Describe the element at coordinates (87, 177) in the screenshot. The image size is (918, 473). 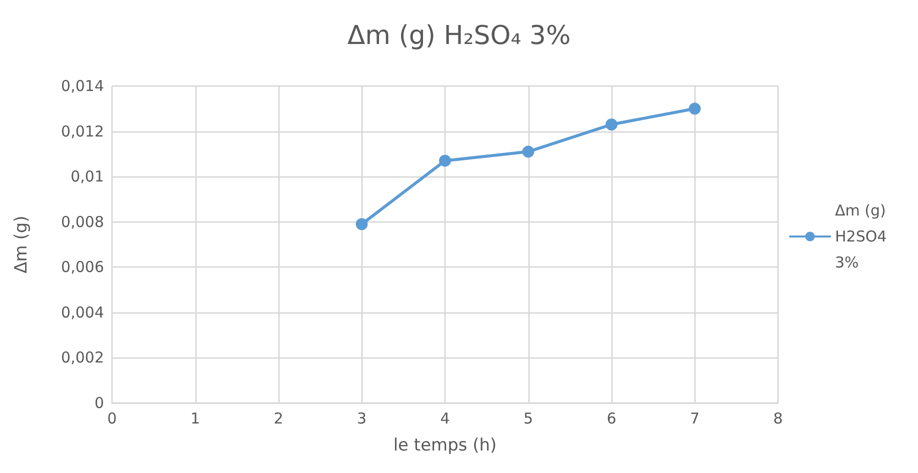
I see `y-tick-label: 0,01` at that location.